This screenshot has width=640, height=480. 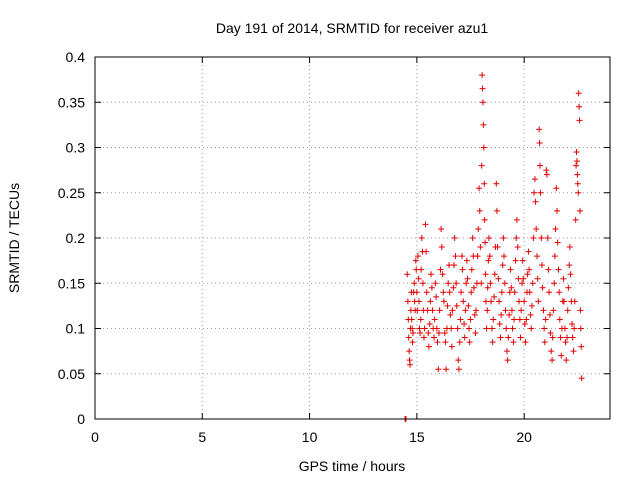 What do you see at coordinates (202, 437) in the screenshot?
I see `x-tick-label: 5` at bounding box center [202, 437].